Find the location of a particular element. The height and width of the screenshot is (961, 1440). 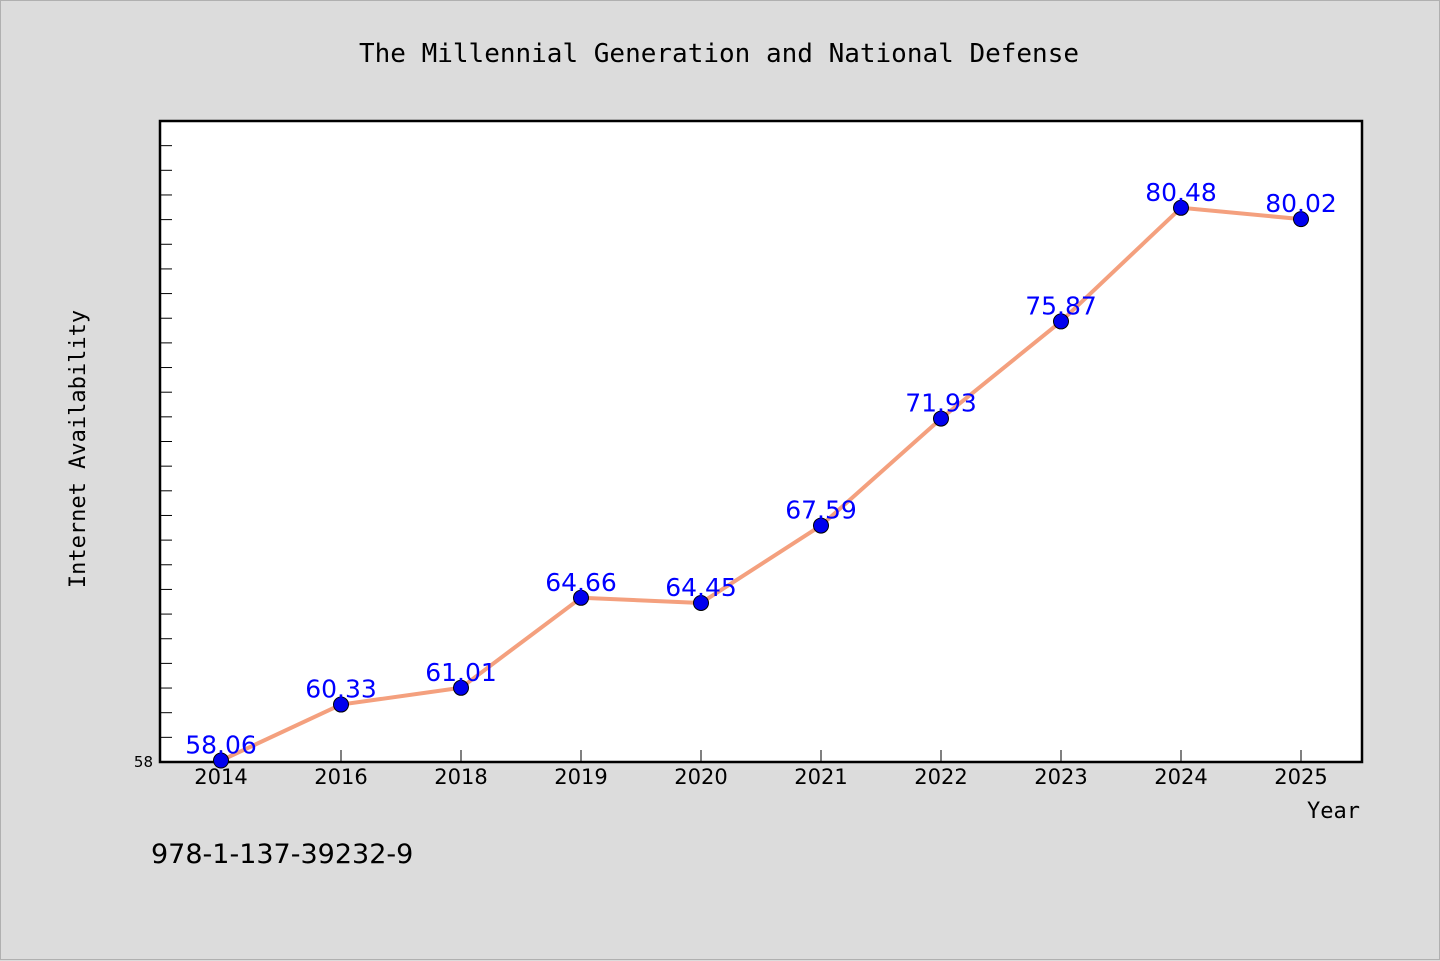

x-tick-label: 2016 is located at coordinates (340, 777).